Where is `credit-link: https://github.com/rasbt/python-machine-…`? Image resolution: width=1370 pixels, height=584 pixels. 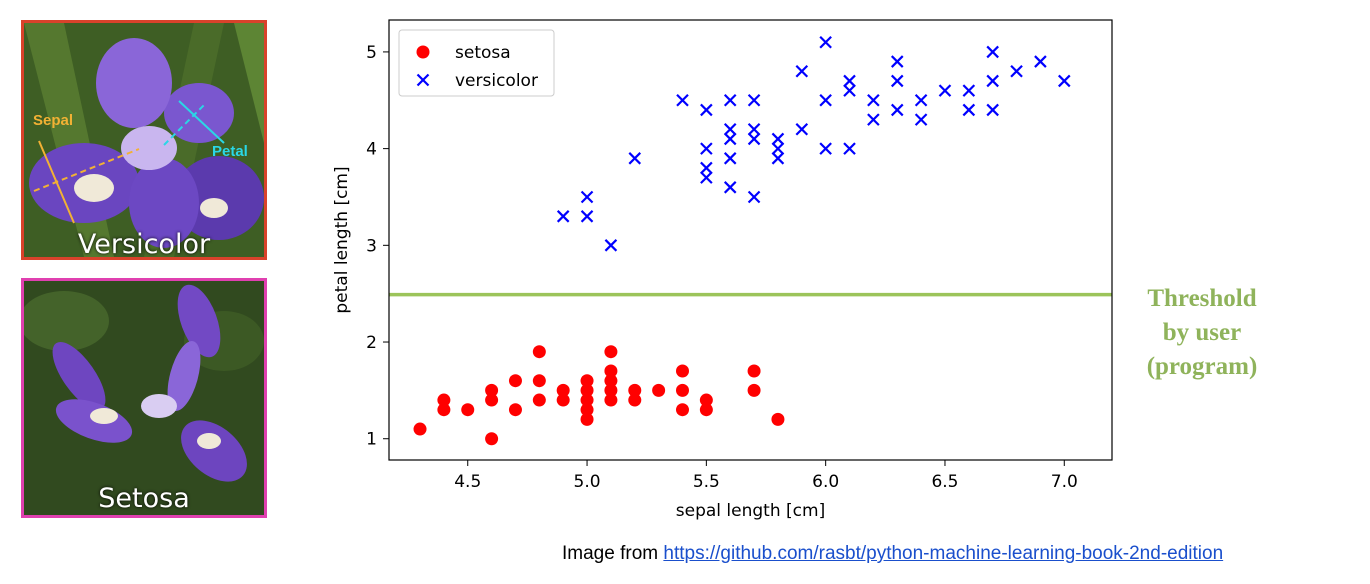
credit-link: https://github.com/rasbt/python-machine-… is located at coordinates (943, 553).